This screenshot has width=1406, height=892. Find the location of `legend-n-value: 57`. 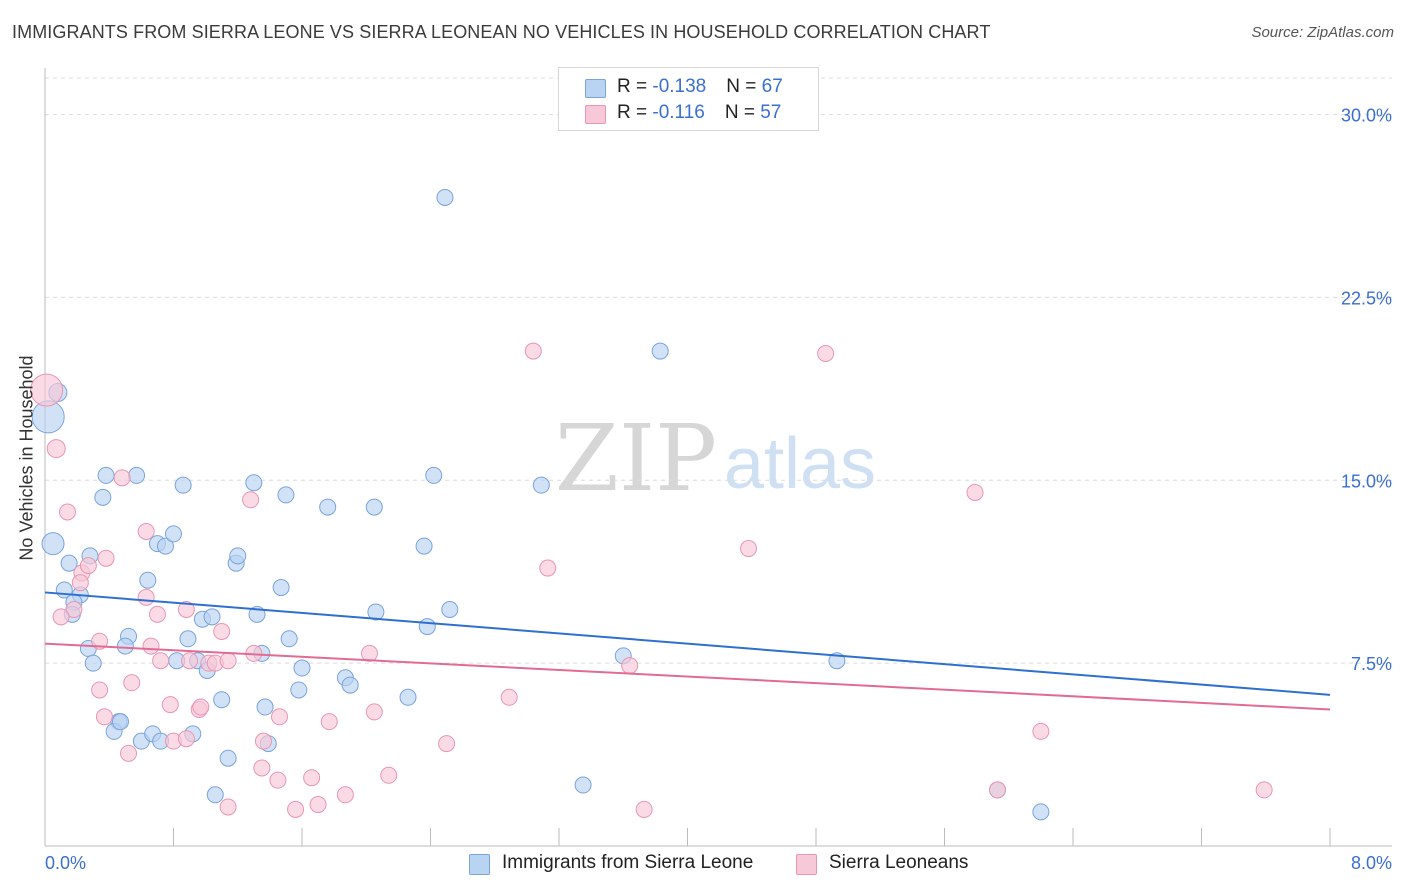

legend-n-value: 57 is located at coordinates (771, 112).